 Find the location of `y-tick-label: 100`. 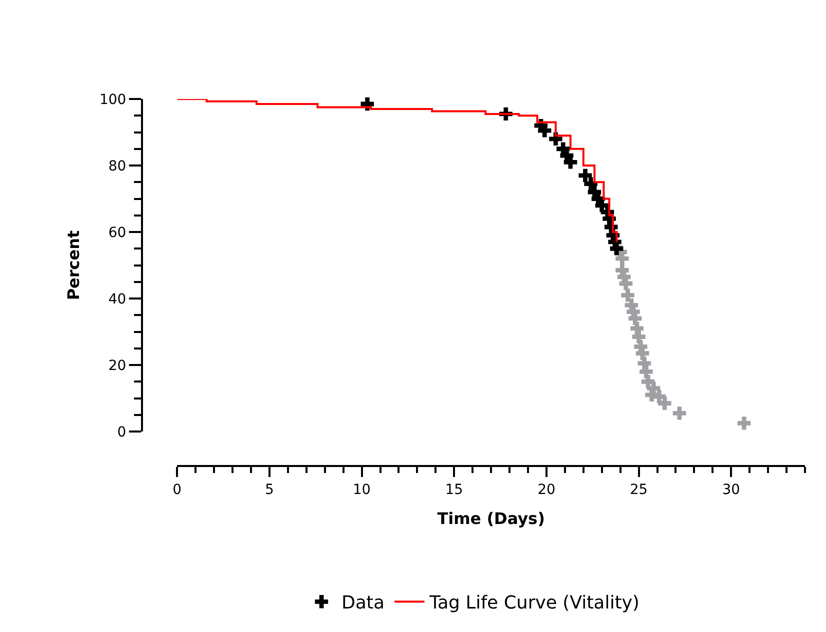

y-tick-label: 100 is located at coordinates (112, 100).